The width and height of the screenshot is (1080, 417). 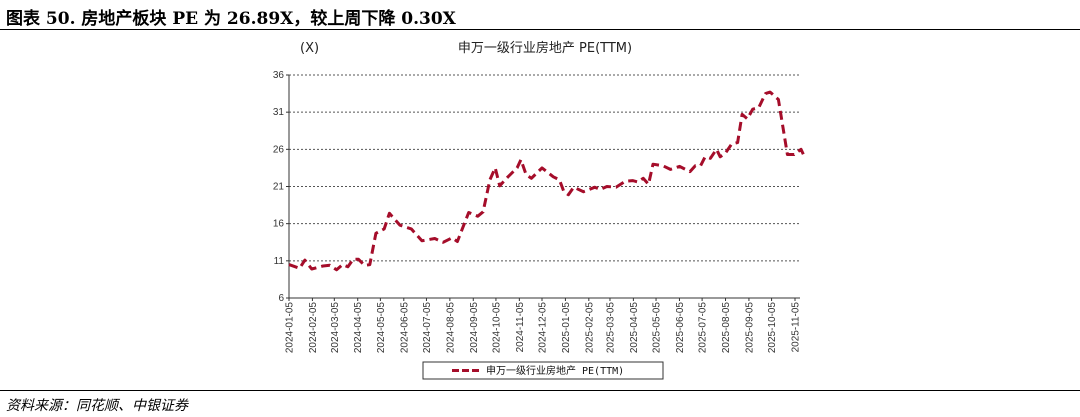 What do you see at coordinates (726, 328) in the screenshot?
I see `x-tick-label: 2025-08-05` at bounding box center [726, 328].